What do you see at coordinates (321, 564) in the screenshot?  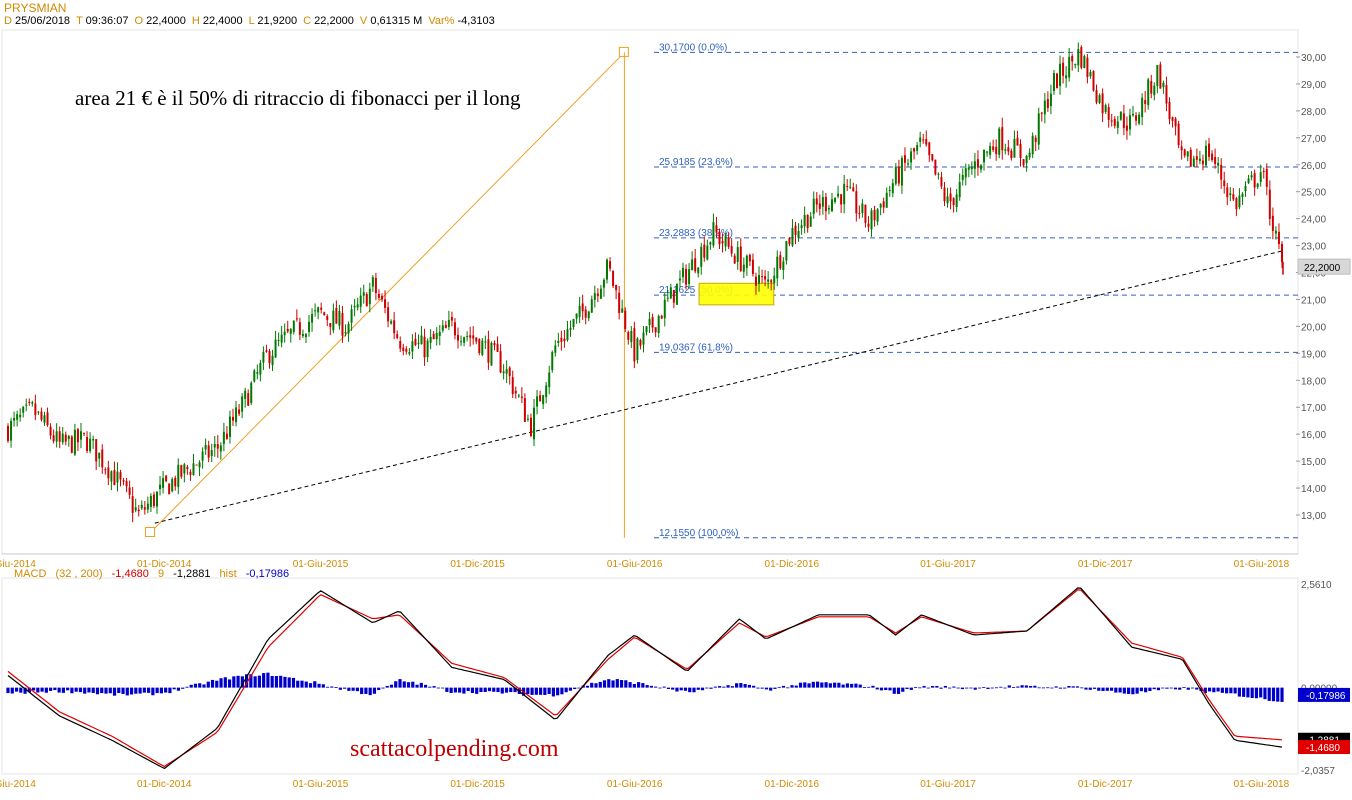 I see `x-tick-label: 01-Giu-2015` at bounding box center [321, 564].